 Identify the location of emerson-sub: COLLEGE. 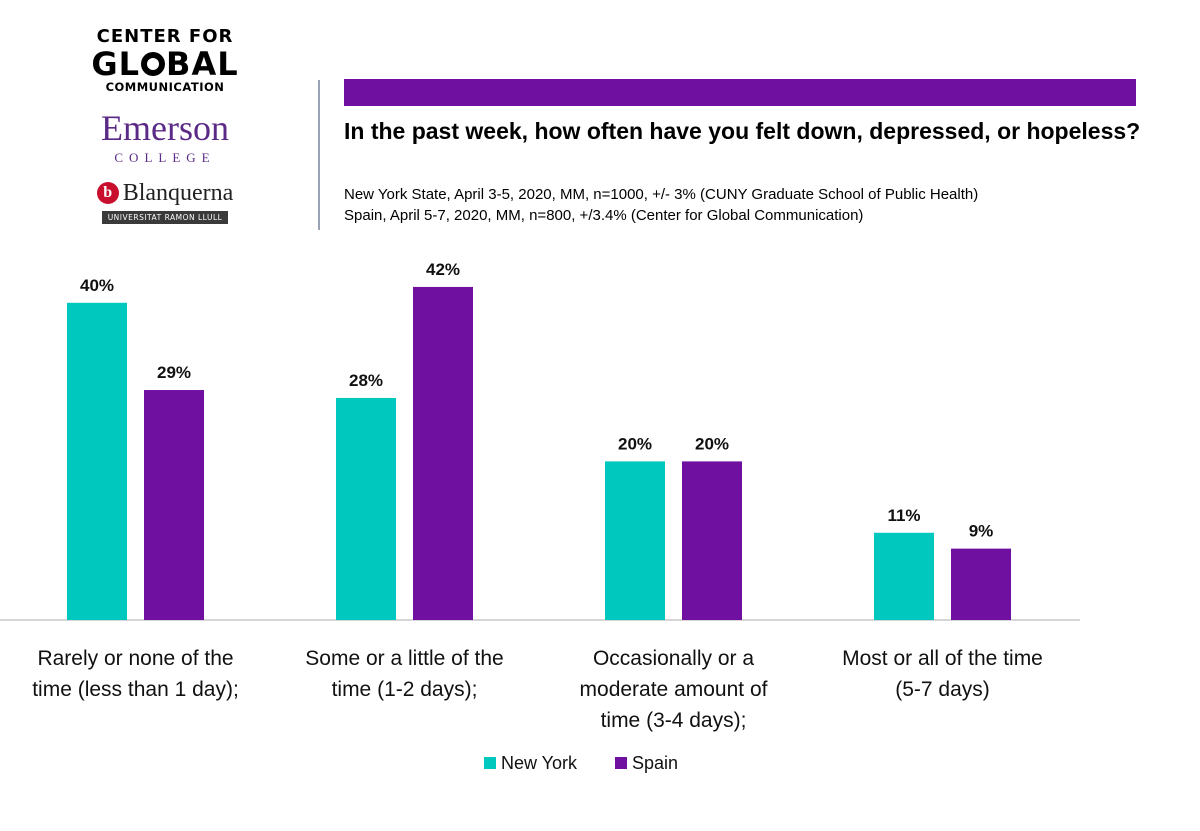
(165, 157).